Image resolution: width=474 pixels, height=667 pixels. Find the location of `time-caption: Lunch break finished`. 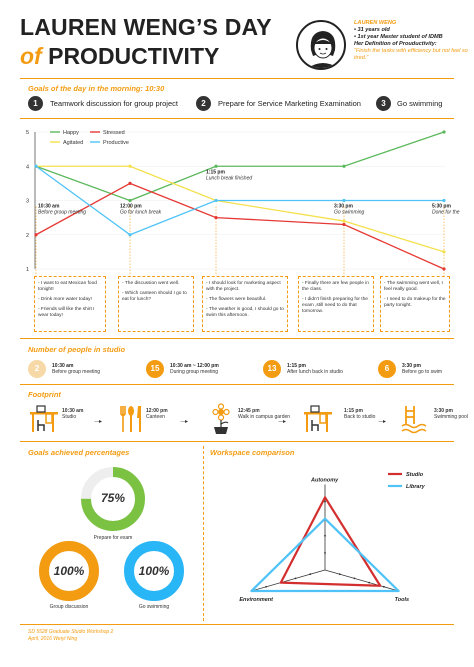

time-caption: Lunch break finished is located at coordinates (229, 178).